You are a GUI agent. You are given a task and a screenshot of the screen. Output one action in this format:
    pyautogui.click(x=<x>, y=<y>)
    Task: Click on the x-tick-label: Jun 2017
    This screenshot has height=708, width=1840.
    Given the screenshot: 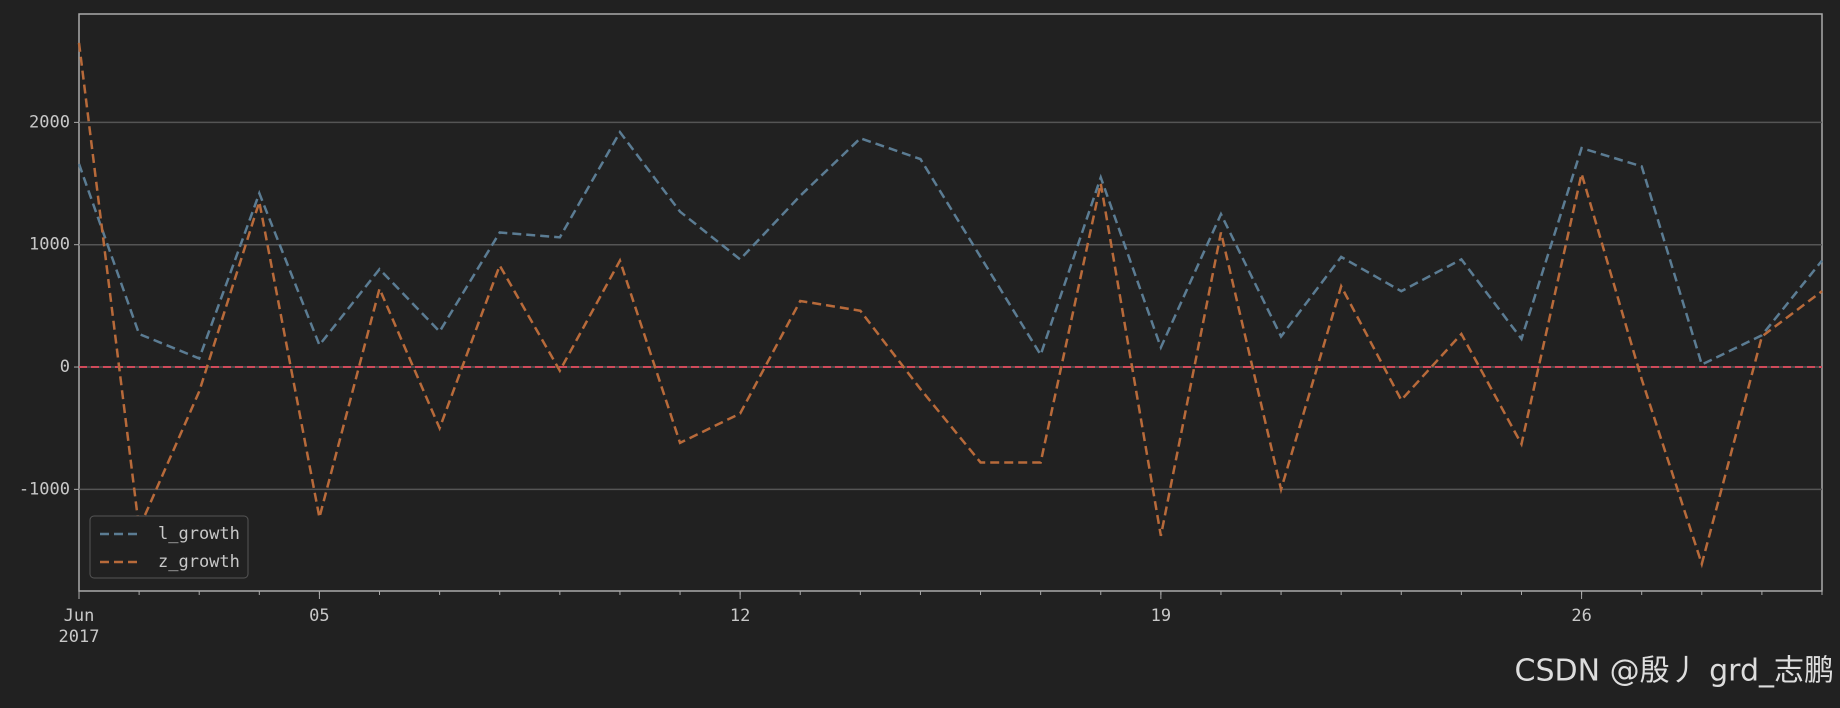 What is the action you would take?
    pyautogui.click(x=79, y=626)
    